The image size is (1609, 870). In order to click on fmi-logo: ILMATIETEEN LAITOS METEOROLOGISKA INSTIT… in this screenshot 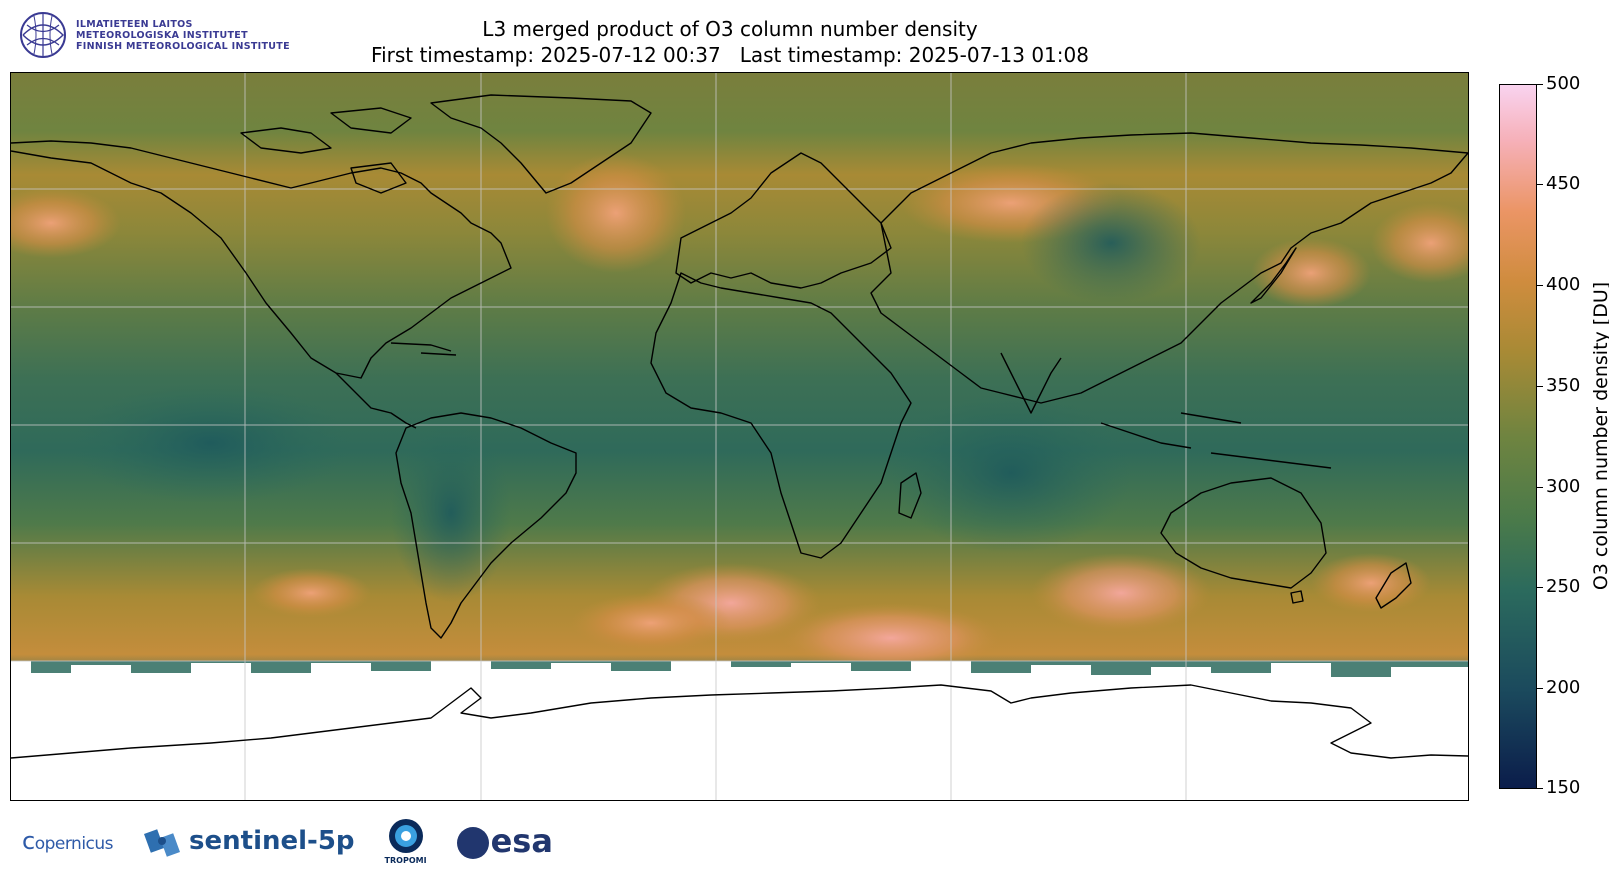, I will do `click(154, 35)`.